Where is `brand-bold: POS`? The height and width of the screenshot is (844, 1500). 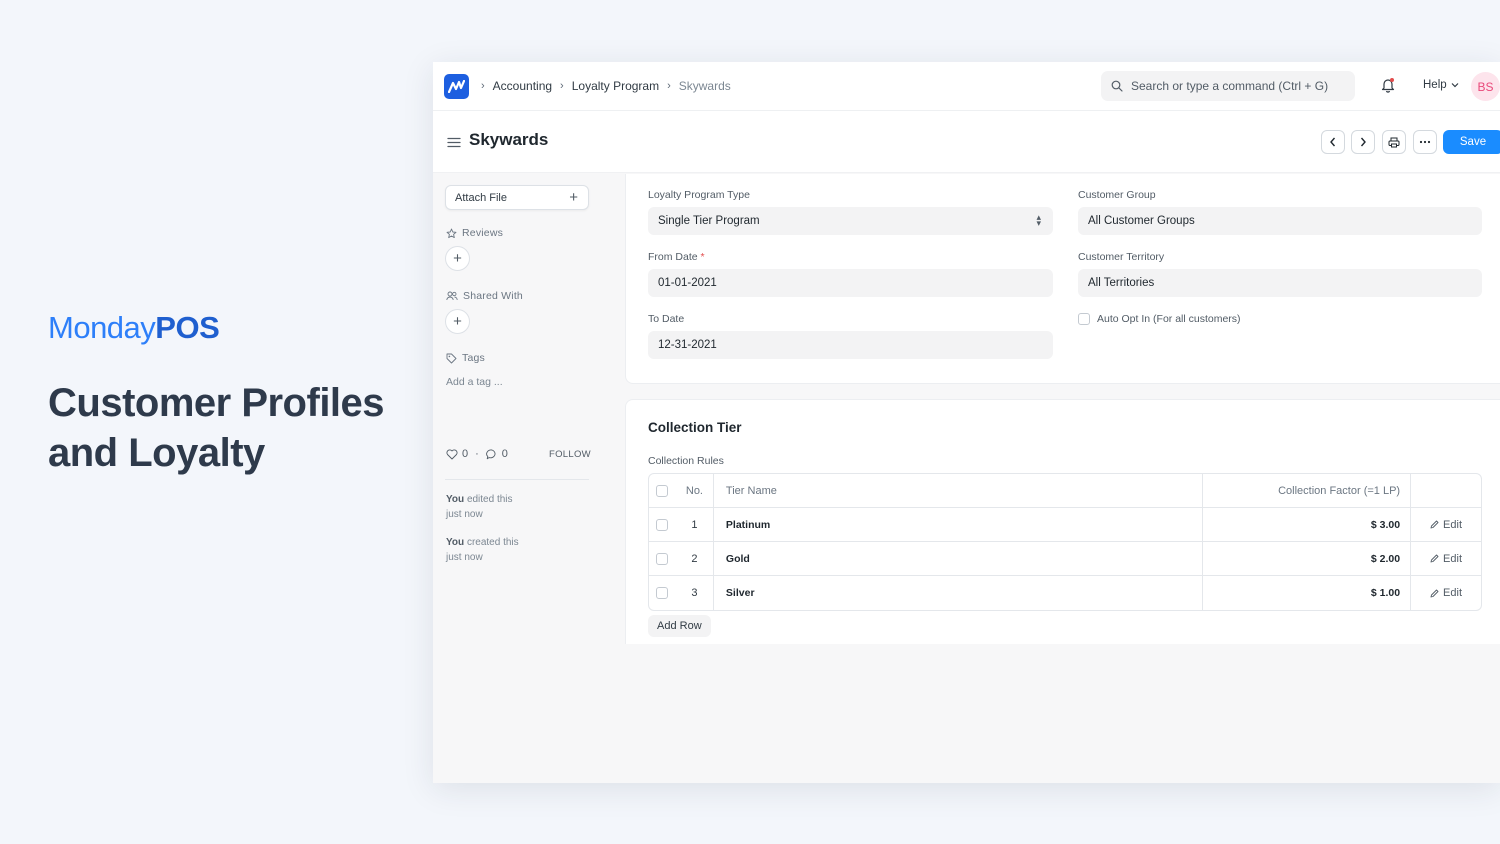
brand-bold: POS is located at coordinates (187, 327).